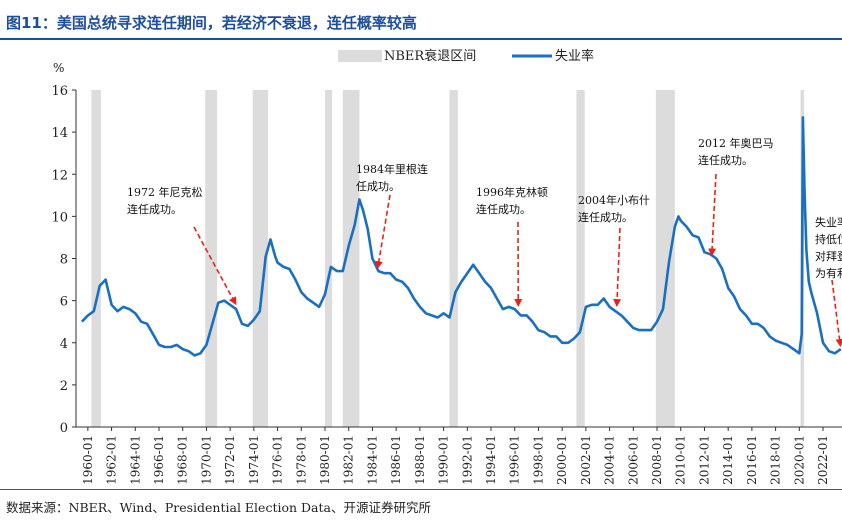 The width and height of the screenshot is (842, 523). Describe the element at coordinates (372, 460) in the screenshot. I see `x-tick-label: 1984-01` at that location.